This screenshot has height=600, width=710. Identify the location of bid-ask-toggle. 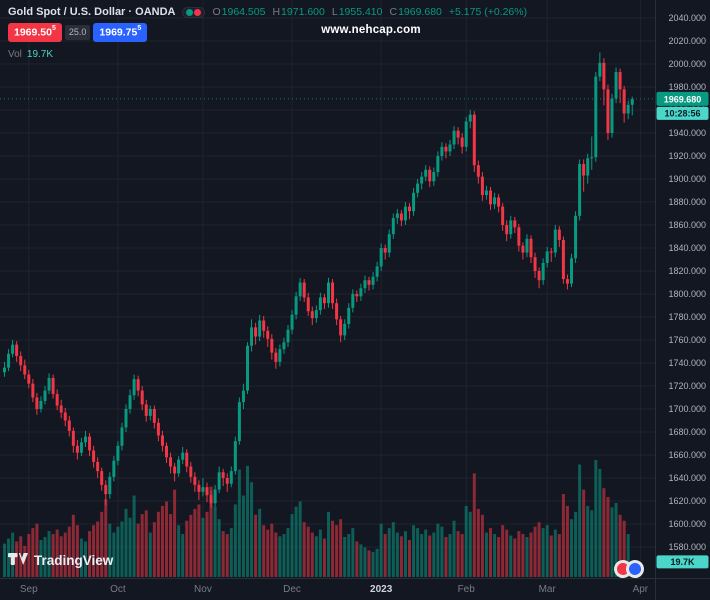
(194, 12).